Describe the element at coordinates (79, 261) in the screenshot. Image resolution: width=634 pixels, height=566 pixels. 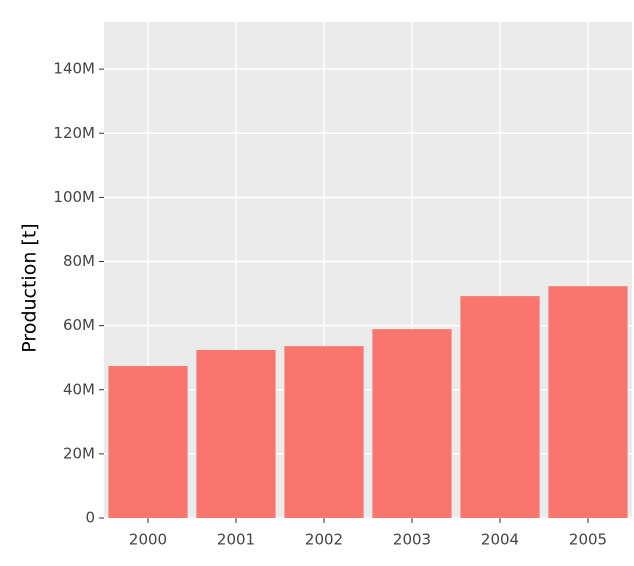
I see `y-tick-label: 80M` at that location.